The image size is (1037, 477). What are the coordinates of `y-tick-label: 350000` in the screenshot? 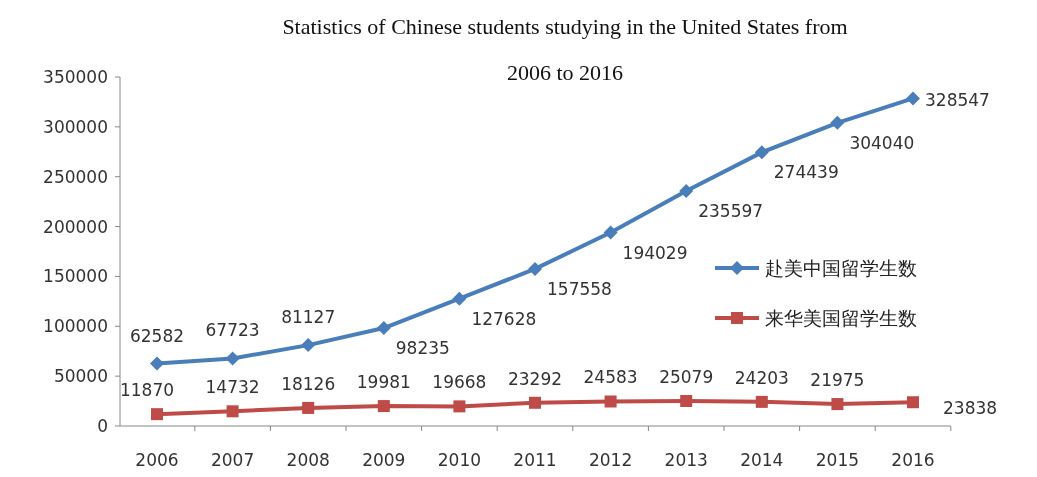 It's located at (75, 77).